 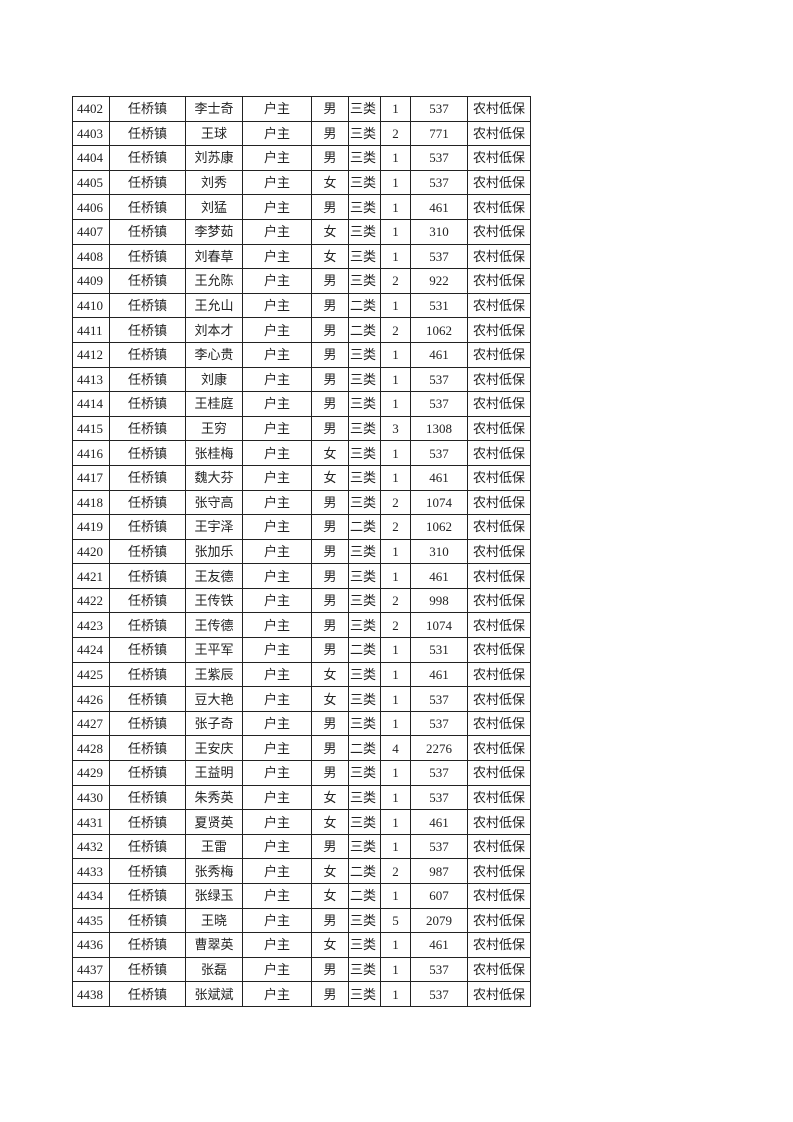 I want to click on record-id-cell: 4436, so click(x=91, y=945).